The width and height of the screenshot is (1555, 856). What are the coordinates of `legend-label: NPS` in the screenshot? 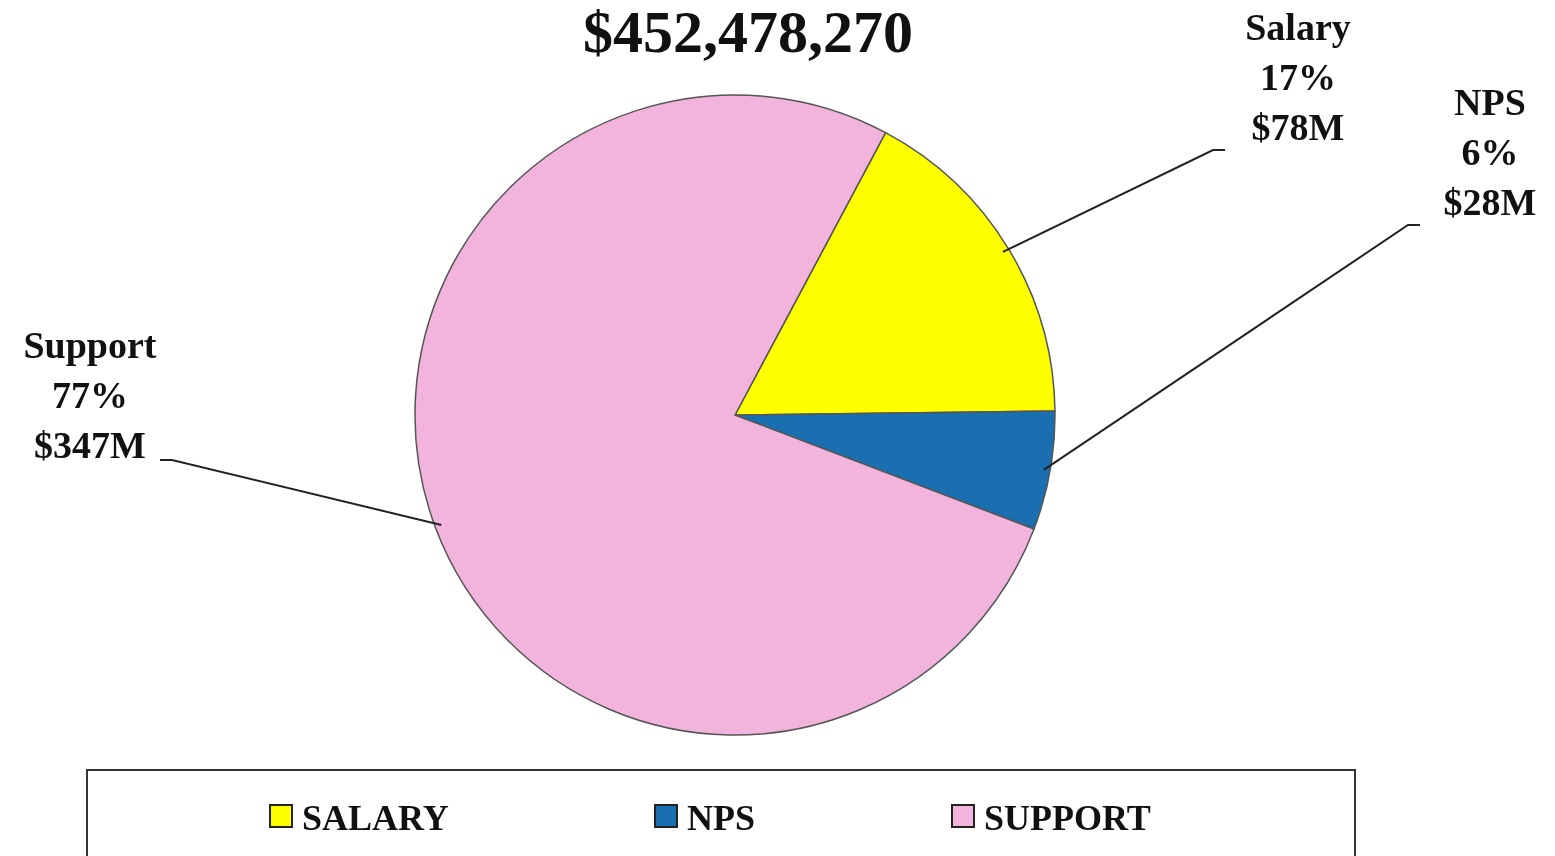 It's located at (721, 818).